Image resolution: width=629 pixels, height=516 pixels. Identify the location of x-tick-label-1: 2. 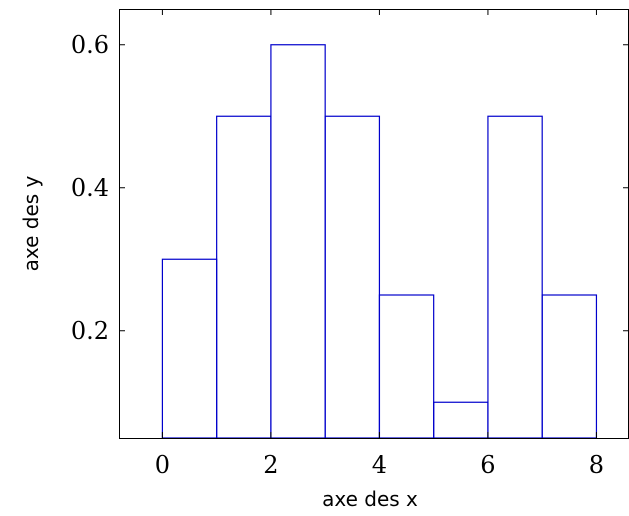
(270, 465).